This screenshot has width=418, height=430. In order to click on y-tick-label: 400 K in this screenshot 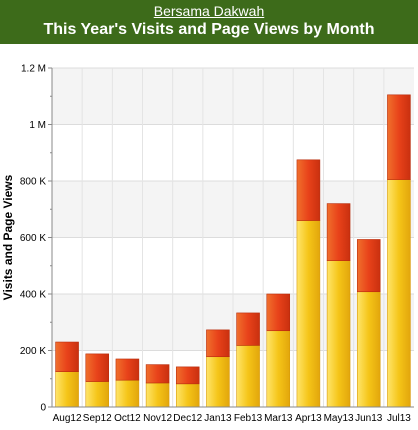, I will do `click(33, 295)`.